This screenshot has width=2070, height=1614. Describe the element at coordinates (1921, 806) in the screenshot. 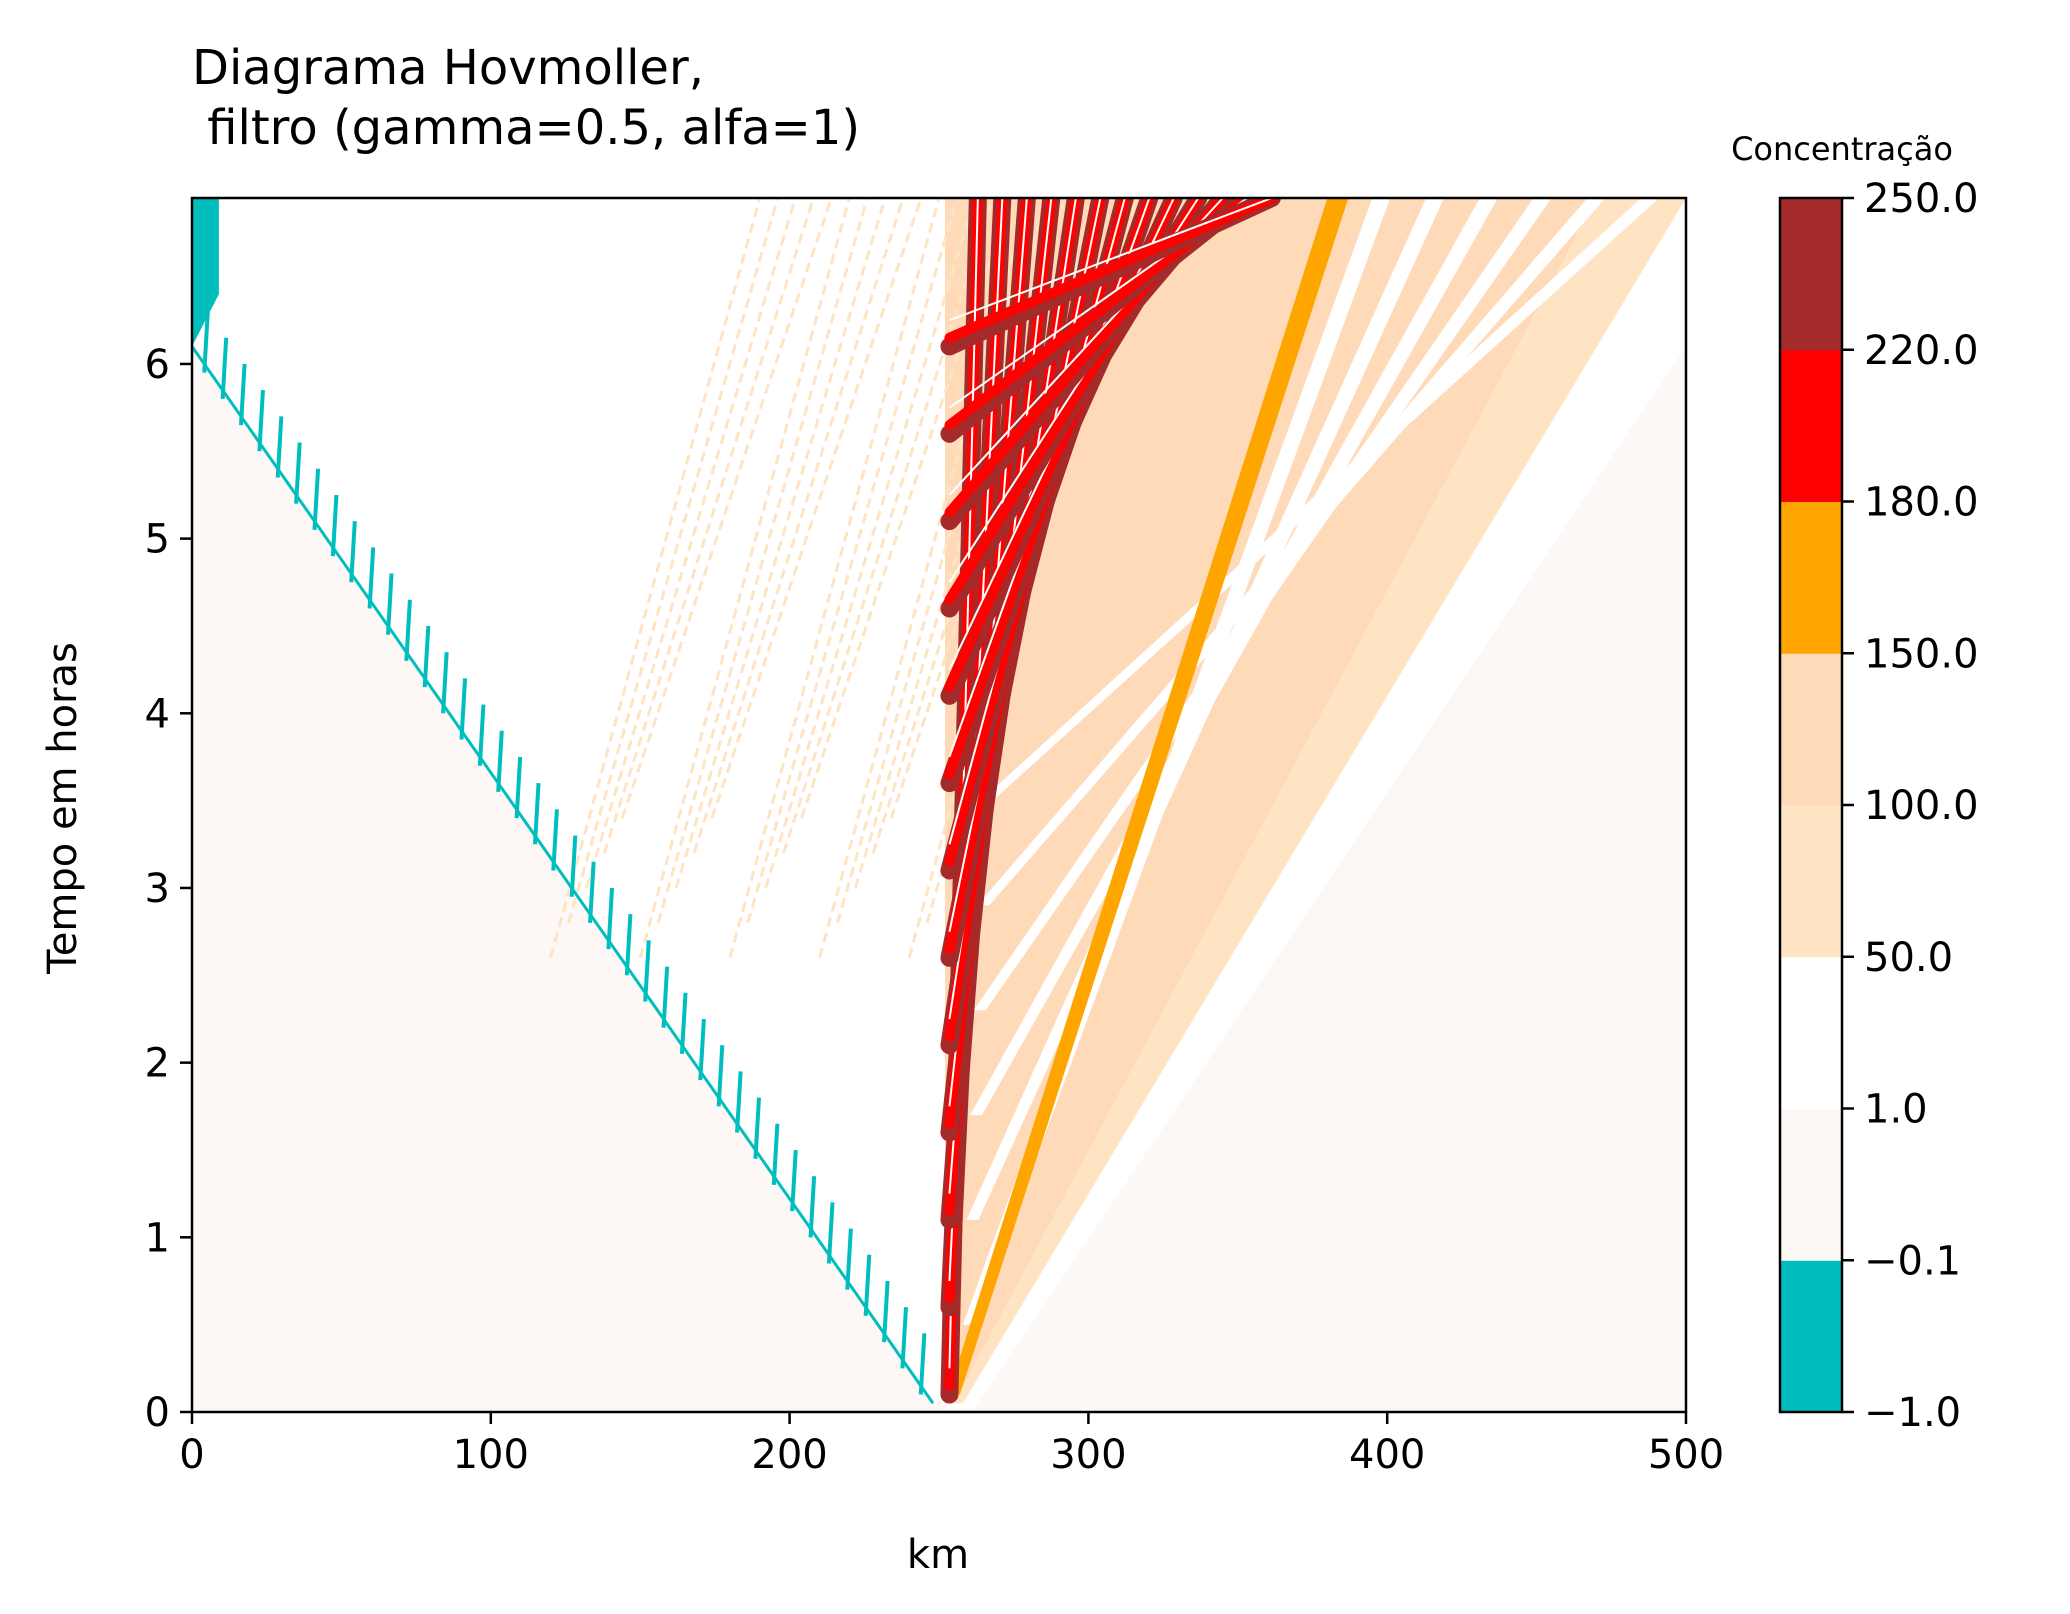

I see `colorbar-tick-label: 100.0` at that location.